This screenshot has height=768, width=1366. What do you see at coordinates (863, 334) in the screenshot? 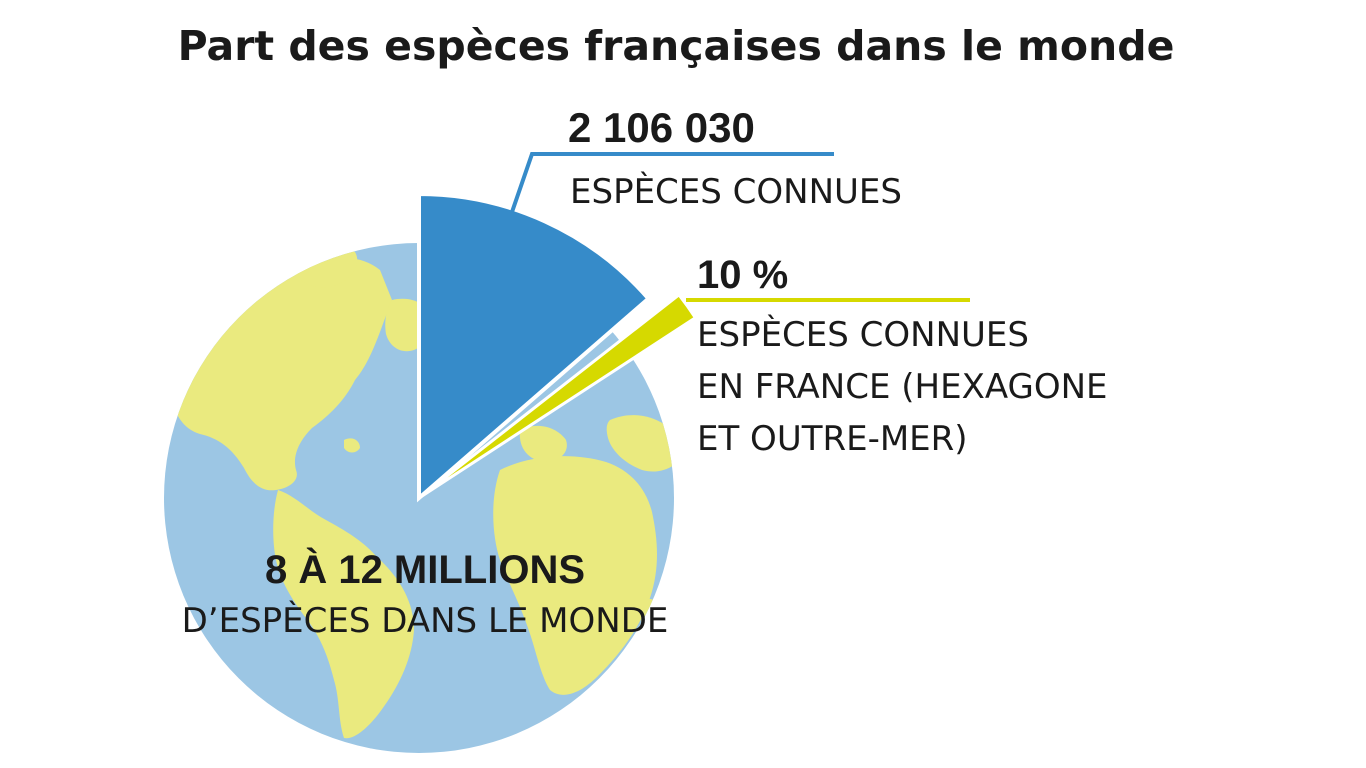
I see `france-species-label-line-1: ESPÈCES CONNUES` at bounding box center [863, 334].